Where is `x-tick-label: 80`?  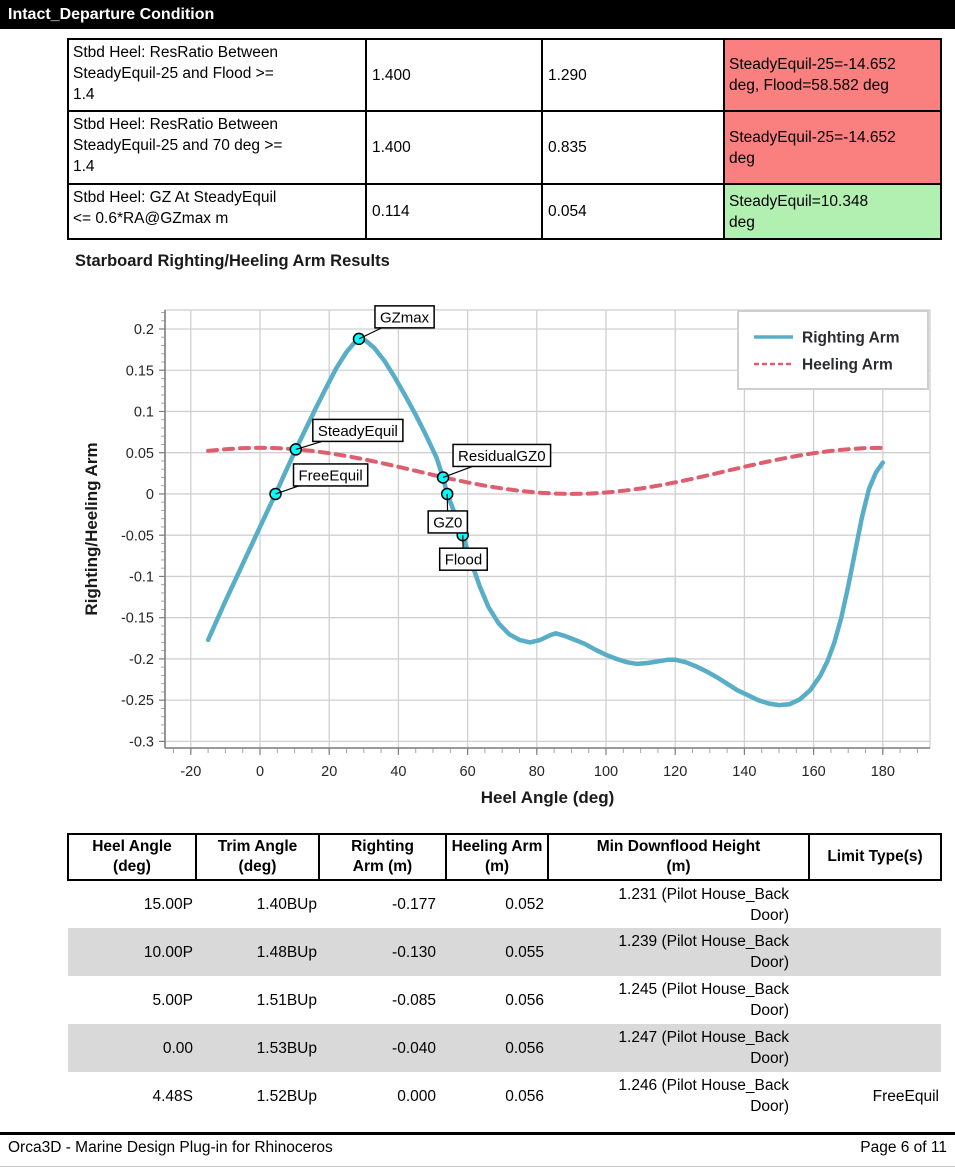 x-tick-label: 80 is located at coordinates (537, 772).